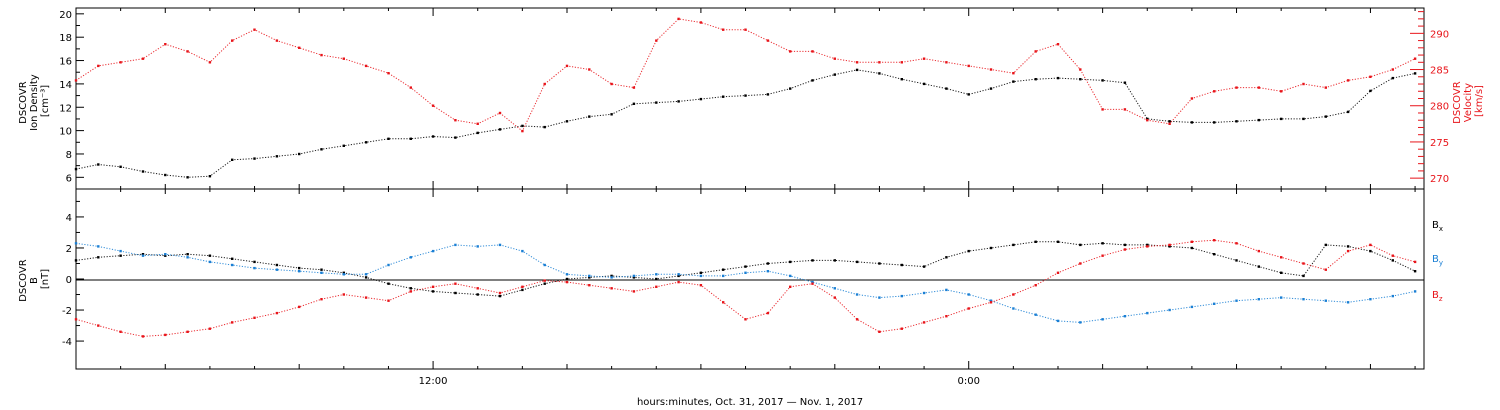 The image size is (1500, 410). Describe the element at coordinates (45, 279) in the screenshot. I see `axis-title-line: [nT]` at that location.